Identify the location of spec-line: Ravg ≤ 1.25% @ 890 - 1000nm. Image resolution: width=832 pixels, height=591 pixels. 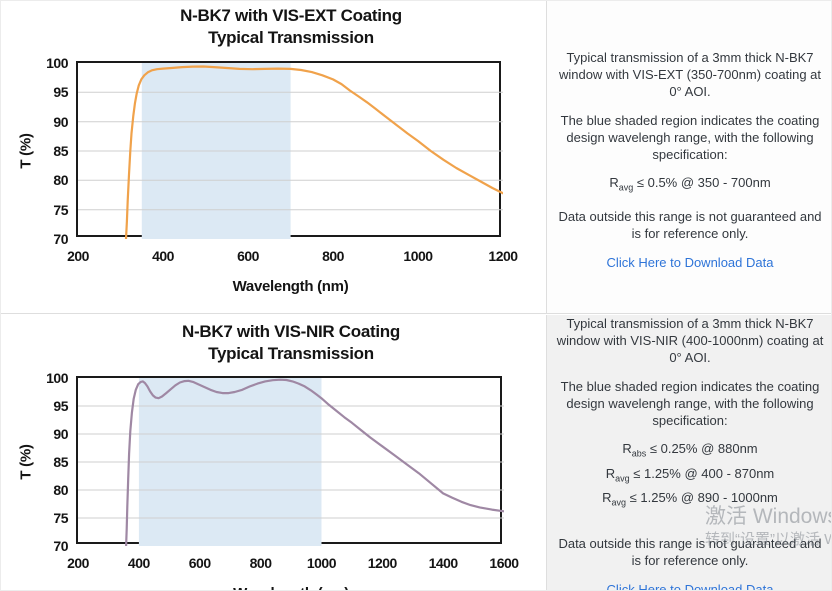
(690, 499).